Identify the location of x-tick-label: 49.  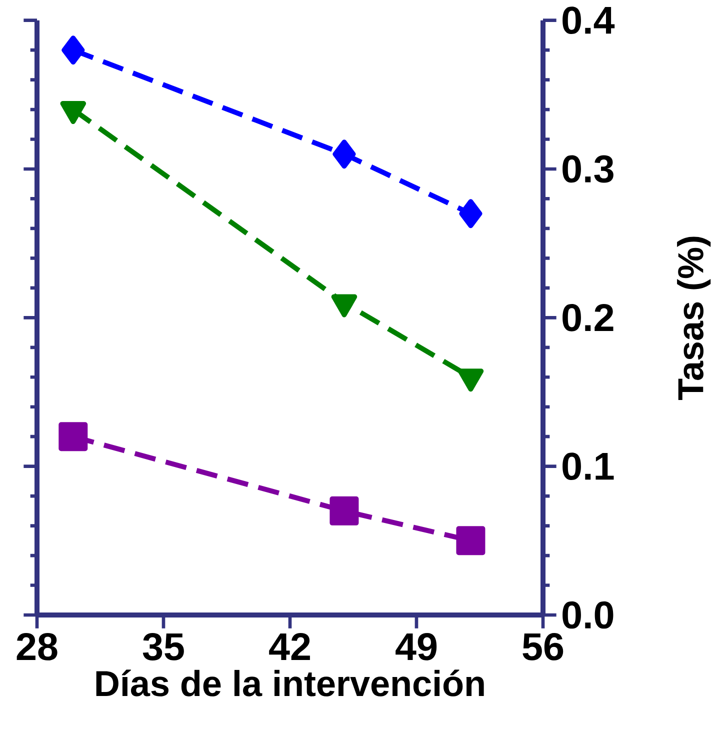
(416, 646).